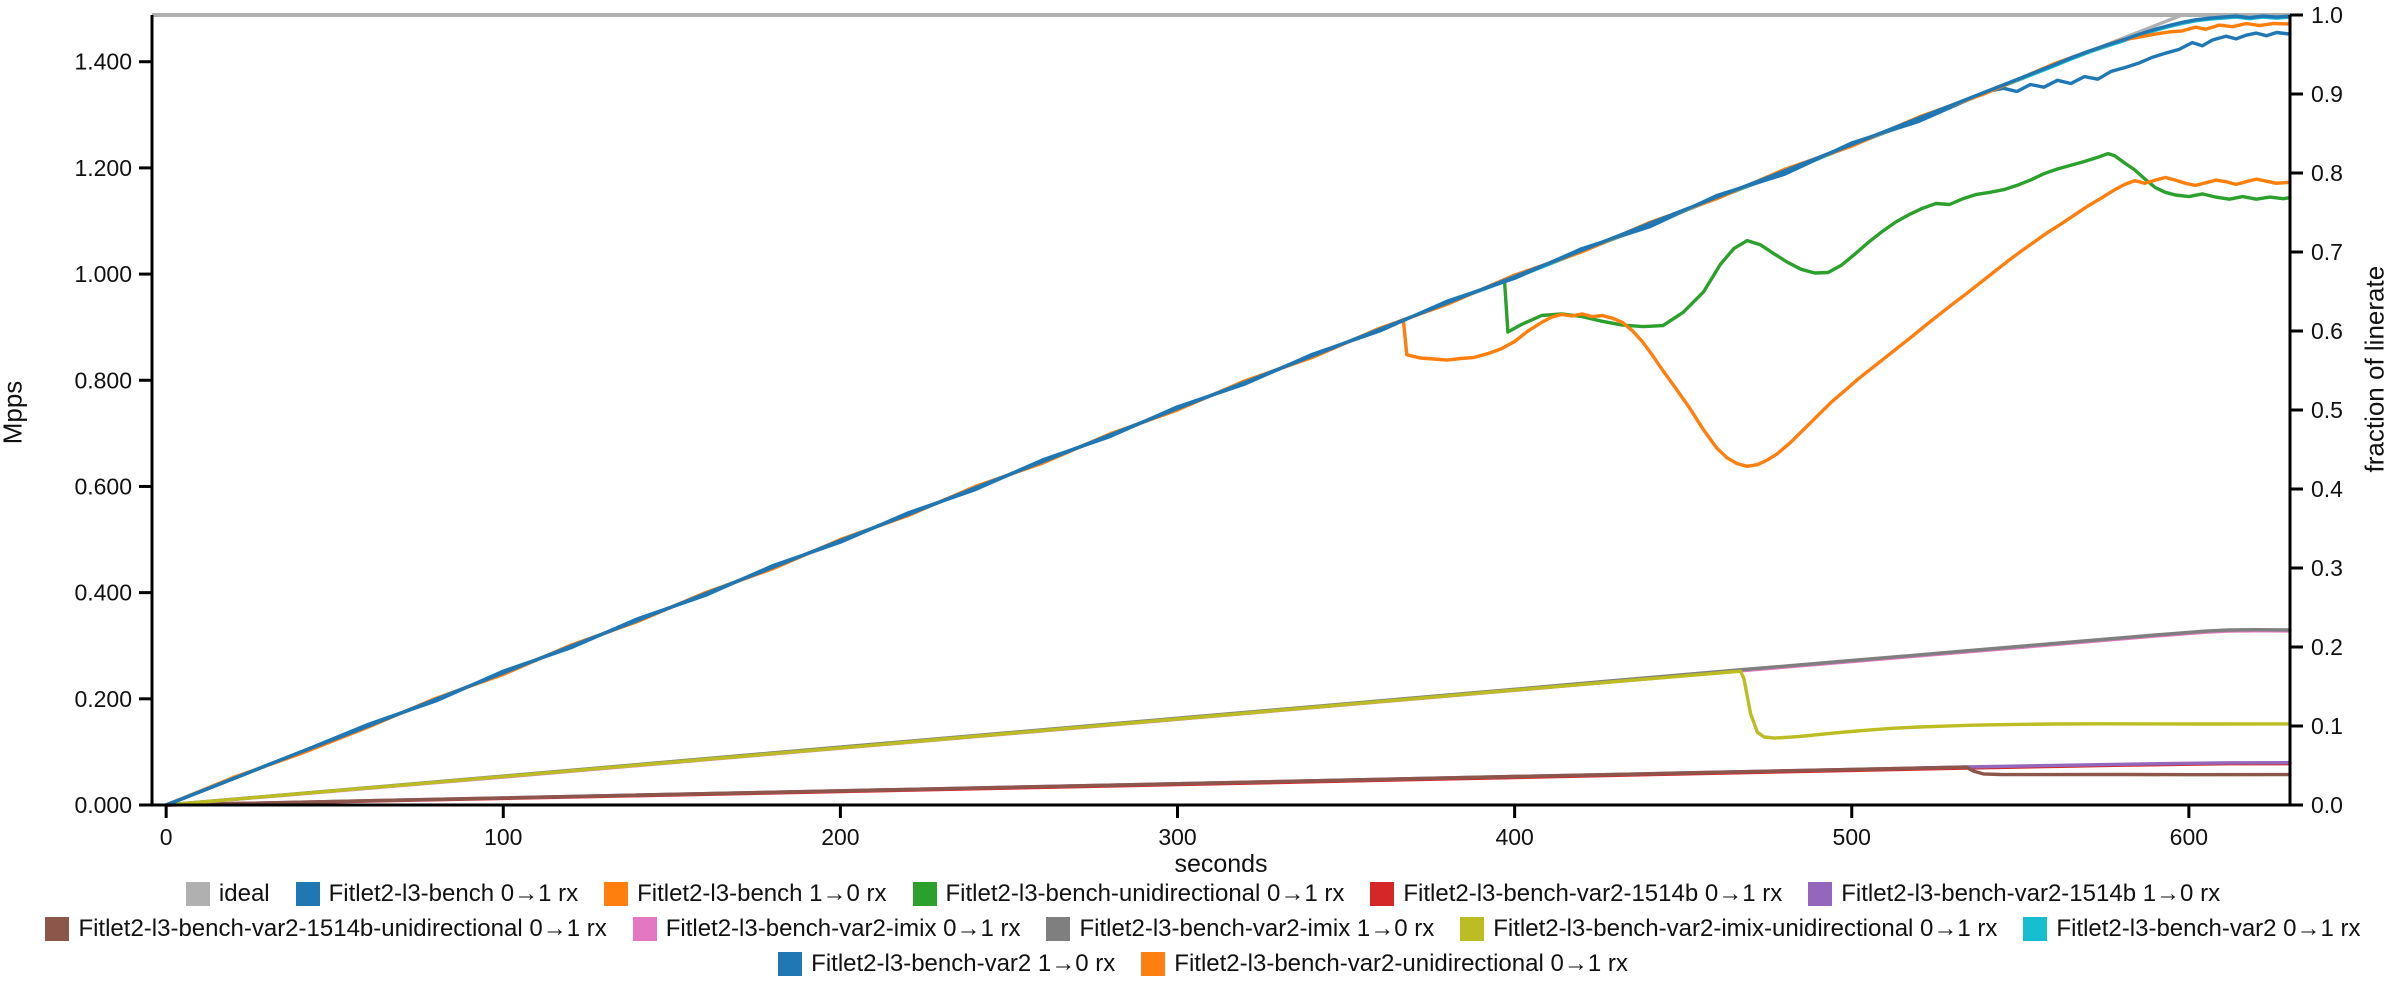  Describe the element at coordinates (840, 837) in the screenshot. I see `x-tick-label: 200` at that location.